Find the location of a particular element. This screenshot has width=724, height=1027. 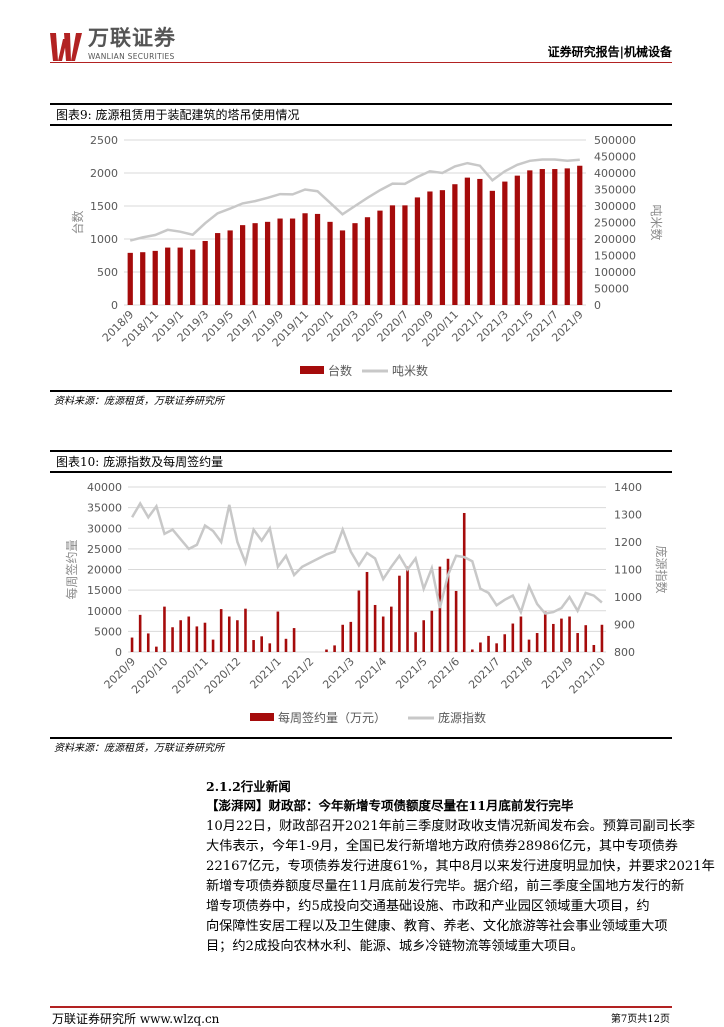

y-axis-title: 每周签约量 is located at coordinates (71, 569).